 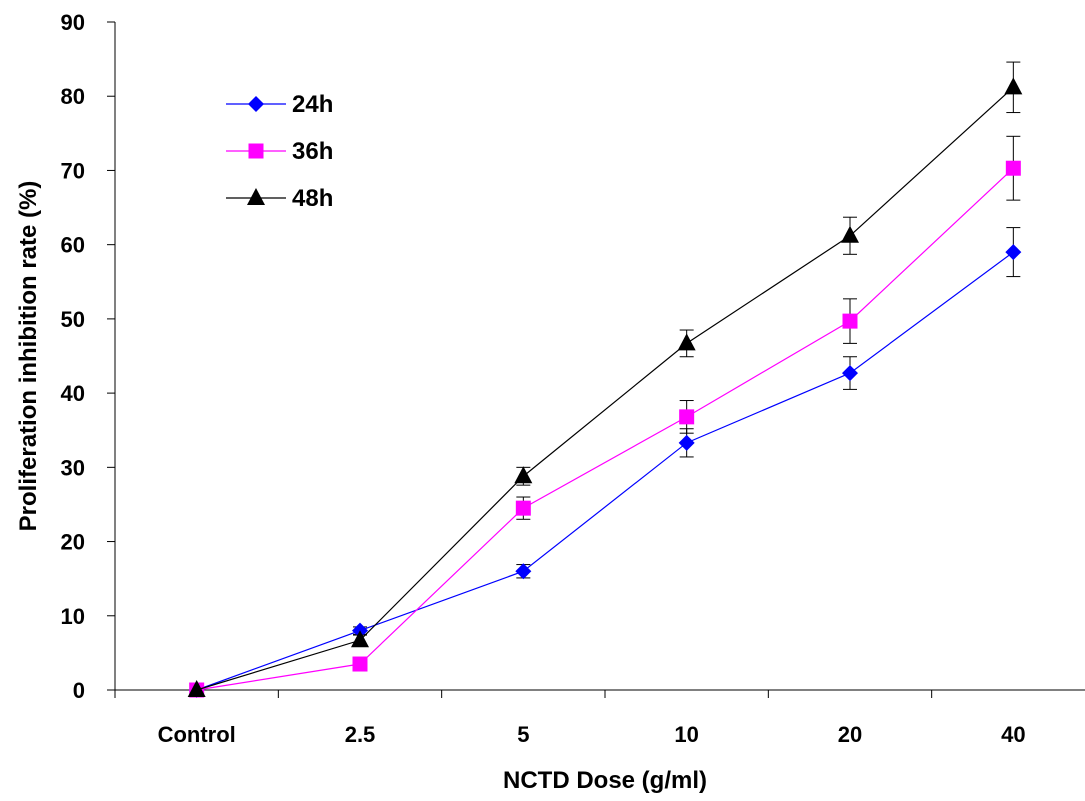 I want to click on legend-item-24h: 24h, so click(x=279, y=104).